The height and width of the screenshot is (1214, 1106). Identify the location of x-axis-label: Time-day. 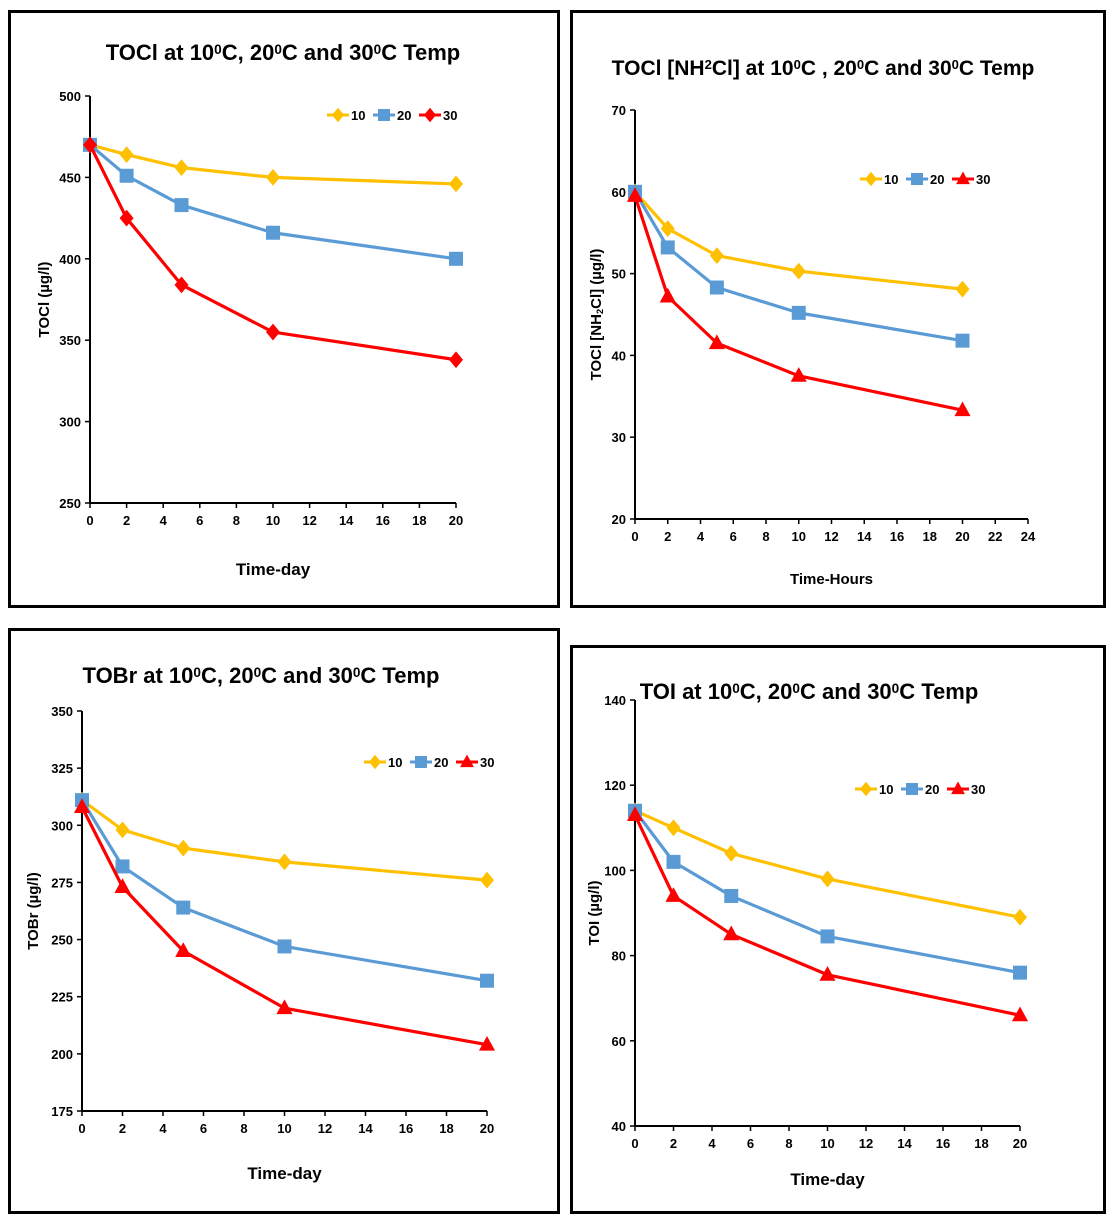
(284, 1173).